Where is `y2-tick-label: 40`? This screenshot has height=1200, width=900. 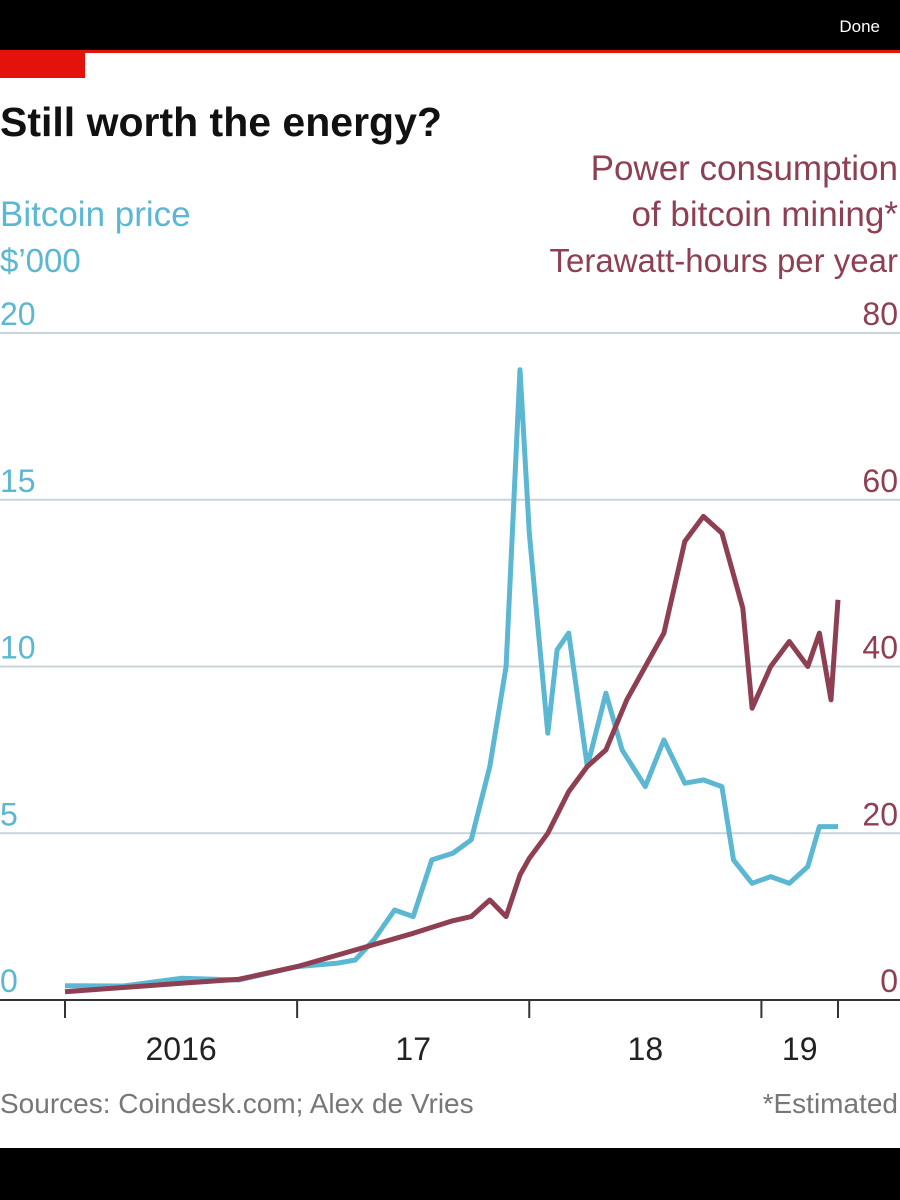
y2-tick-label: 40 is located at coordinates (880, 648).